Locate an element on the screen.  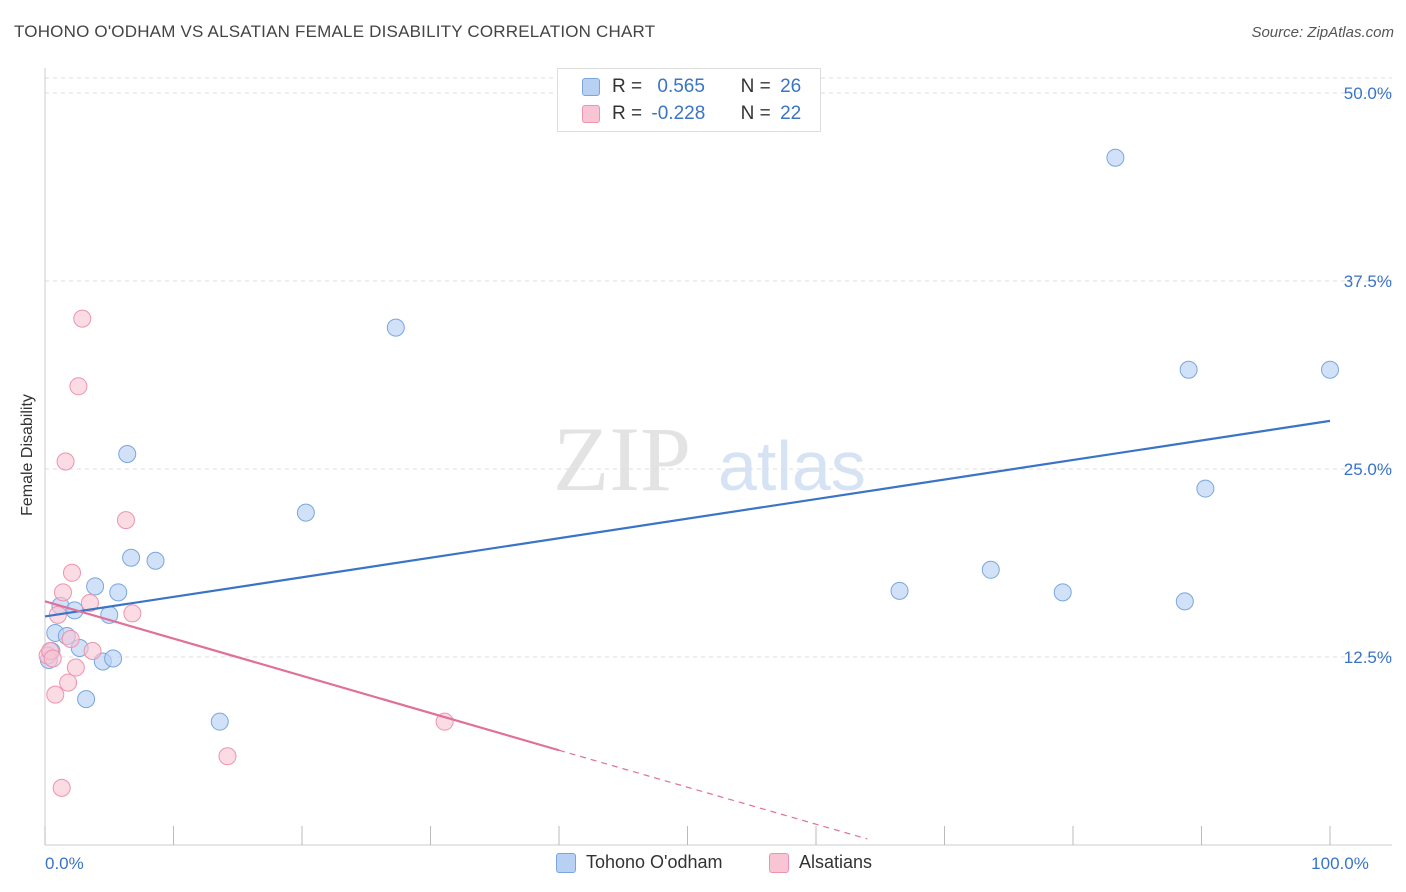
trendline-alsatians-extrapolated is located at coordinates (713, 794).